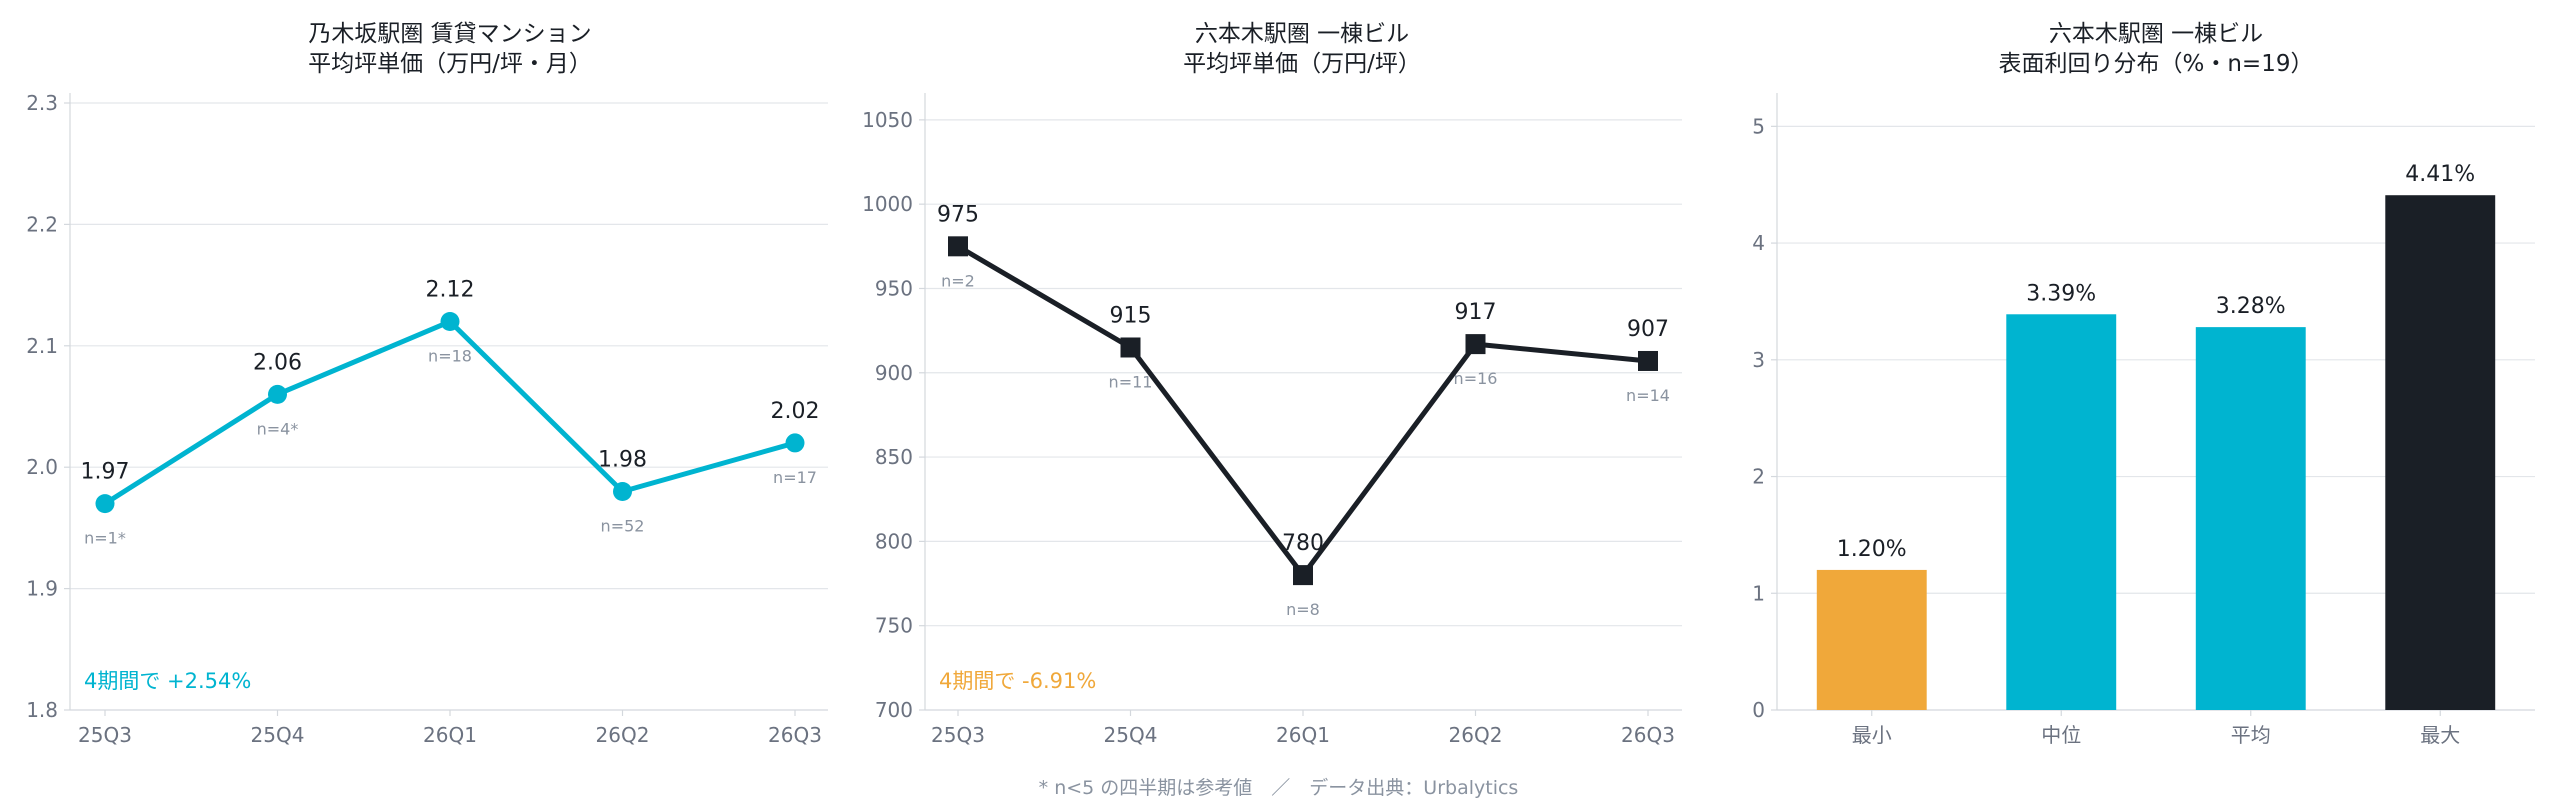 The height and width of the screenshot is (806, 2557). Describe the element at coordinates (1648, 395) in the screenshot. I see `sample-size-label: n=14` at that location.